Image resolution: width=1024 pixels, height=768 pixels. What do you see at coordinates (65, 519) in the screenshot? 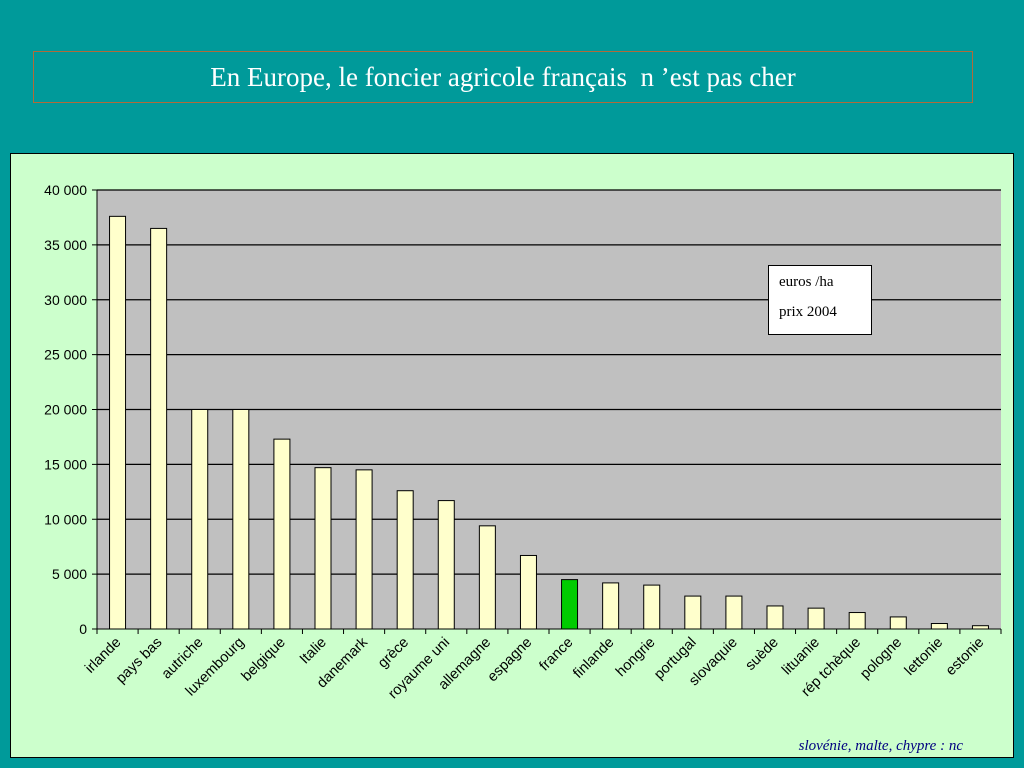
I see `y-tick-label: 10 000` at bounding box center [65, 519].